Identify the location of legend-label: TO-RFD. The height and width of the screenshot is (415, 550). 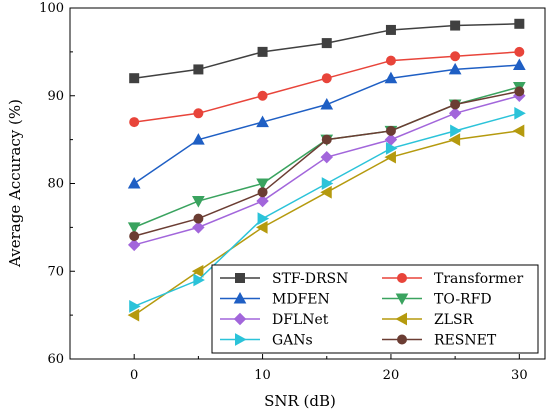
(463, 300).